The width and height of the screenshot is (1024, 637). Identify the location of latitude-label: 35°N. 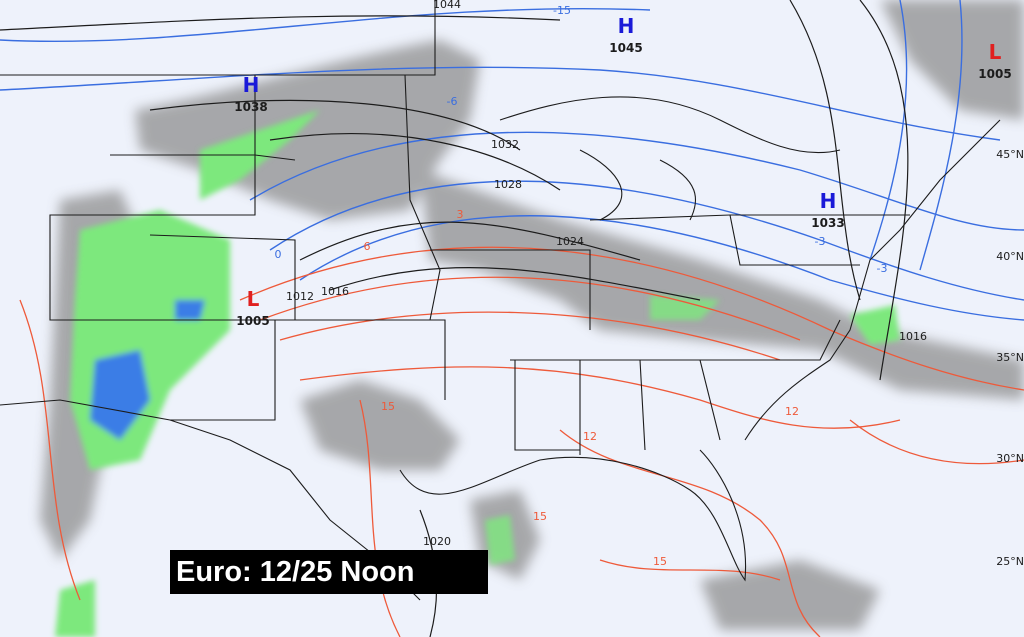
(1010, 357).